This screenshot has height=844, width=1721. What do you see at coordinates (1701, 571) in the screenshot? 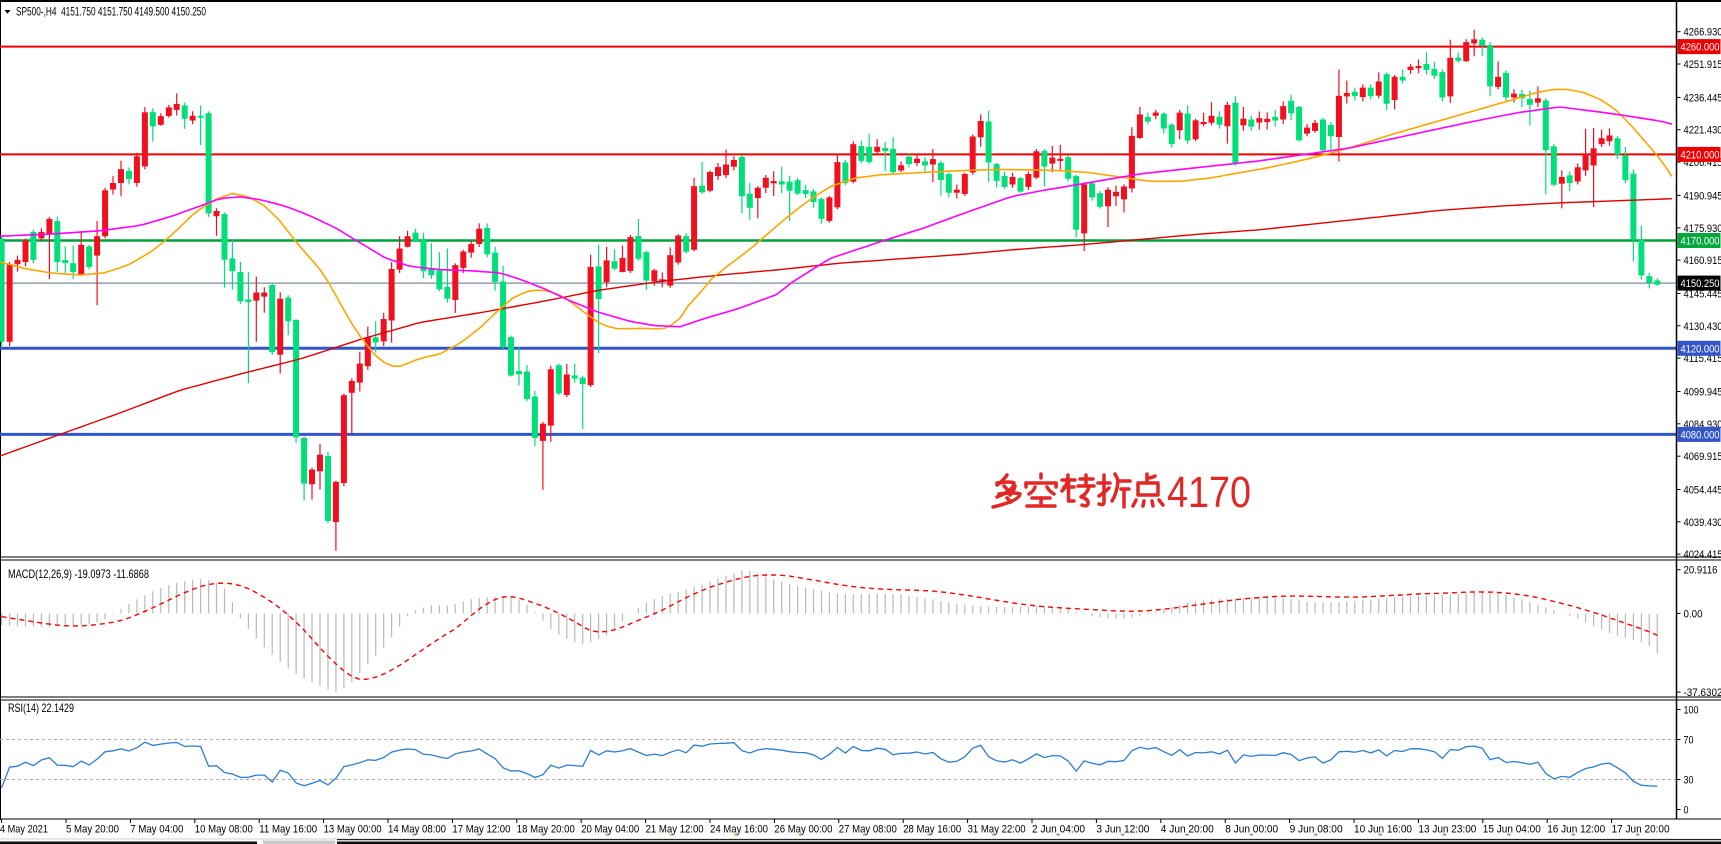
I see `svg-text: 20.9116` at bounding box center [1701, 571].